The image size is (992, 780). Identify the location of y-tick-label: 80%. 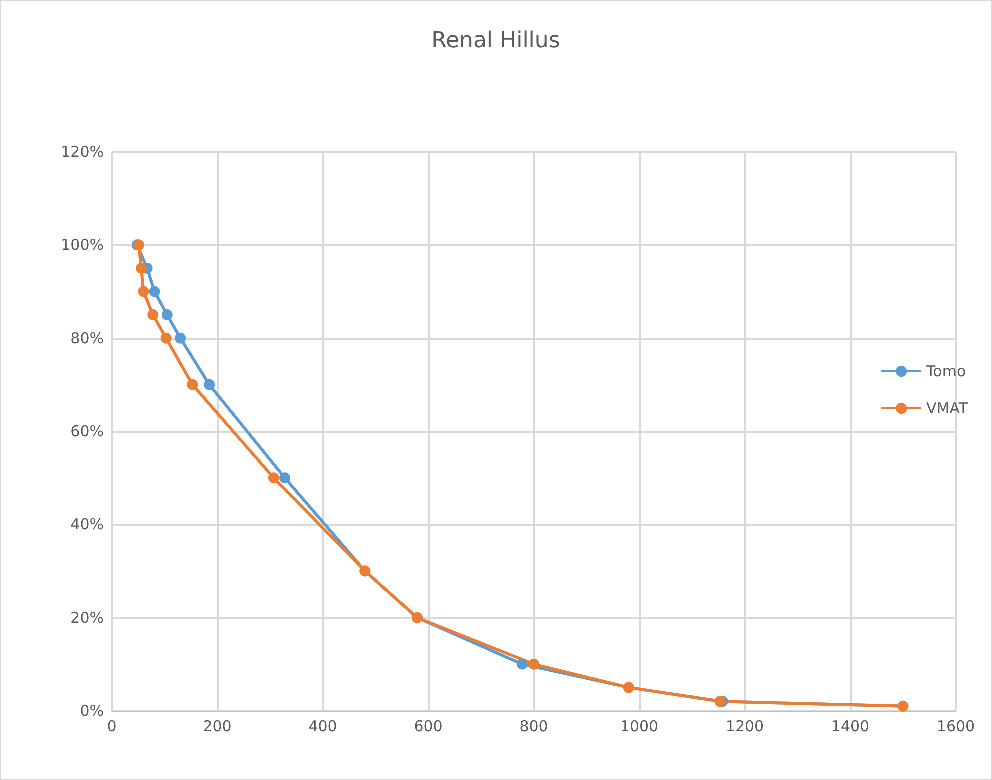
(87, 338).